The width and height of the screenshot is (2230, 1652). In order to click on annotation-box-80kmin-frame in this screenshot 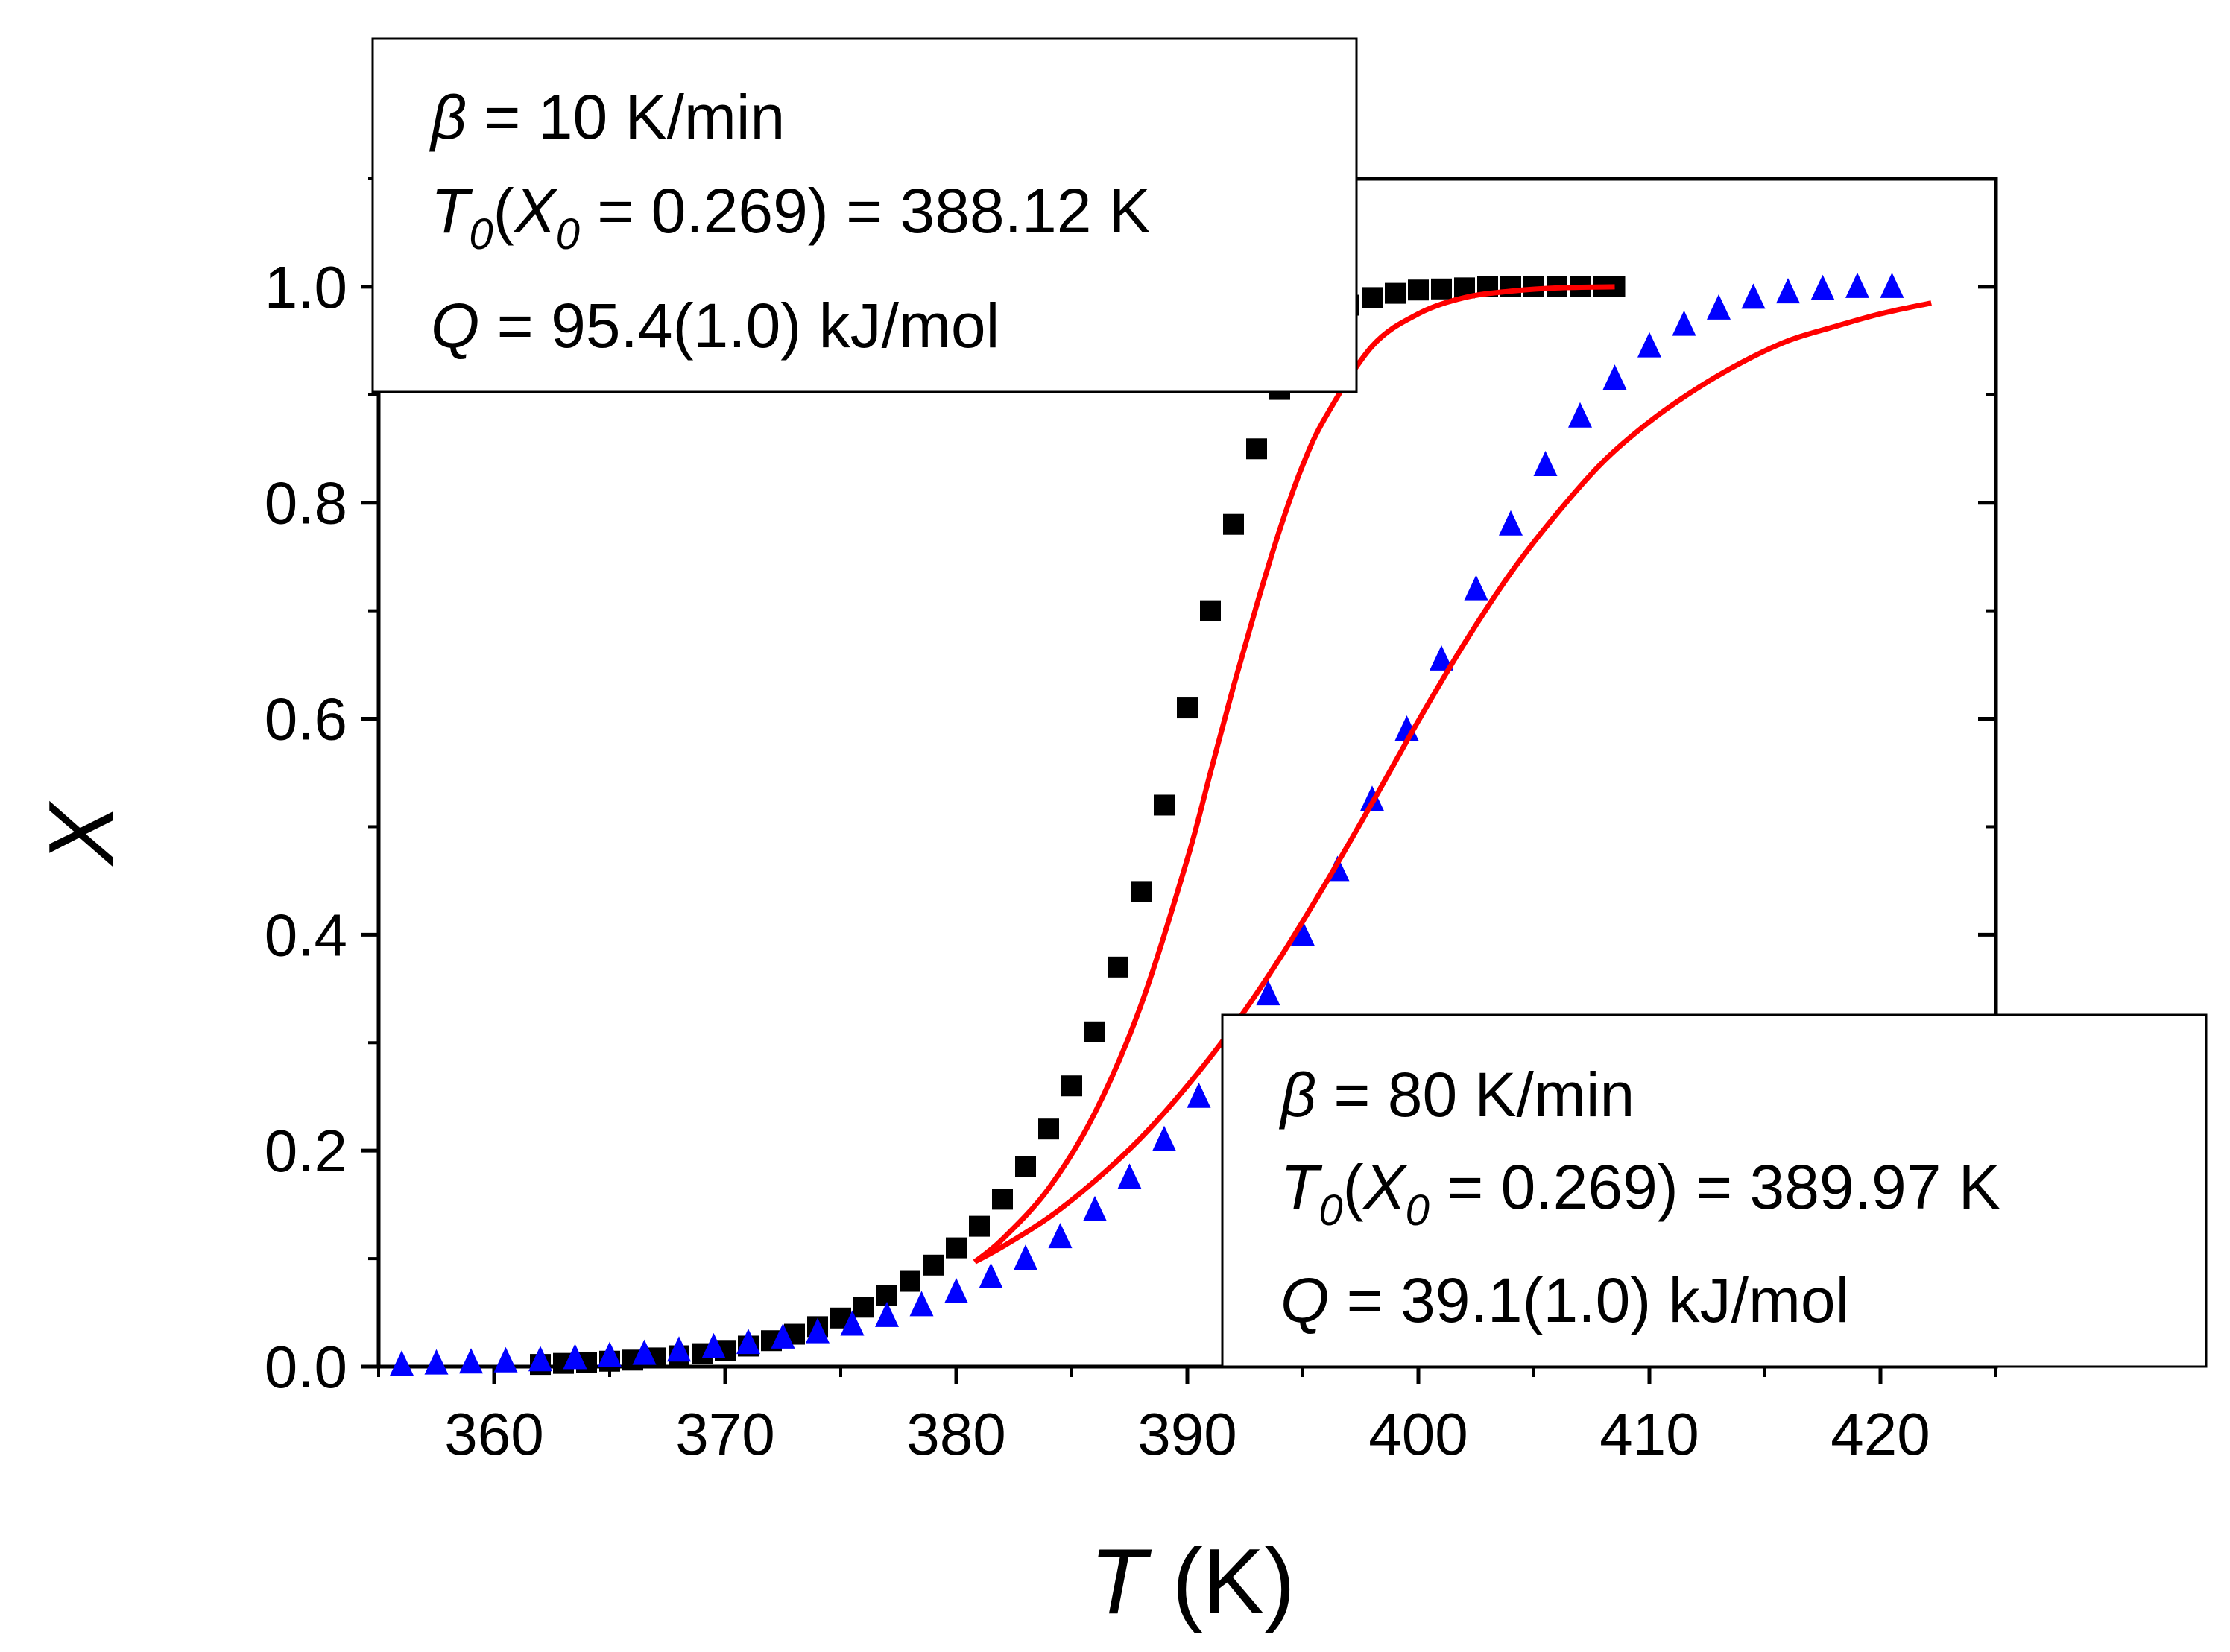, I will do `click(1714, 1191)`.